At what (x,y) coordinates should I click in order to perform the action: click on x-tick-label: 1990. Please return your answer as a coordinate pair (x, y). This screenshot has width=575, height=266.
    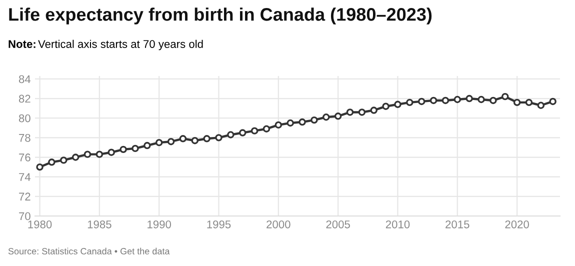
    Looking at the image, I should click on (160, 224).